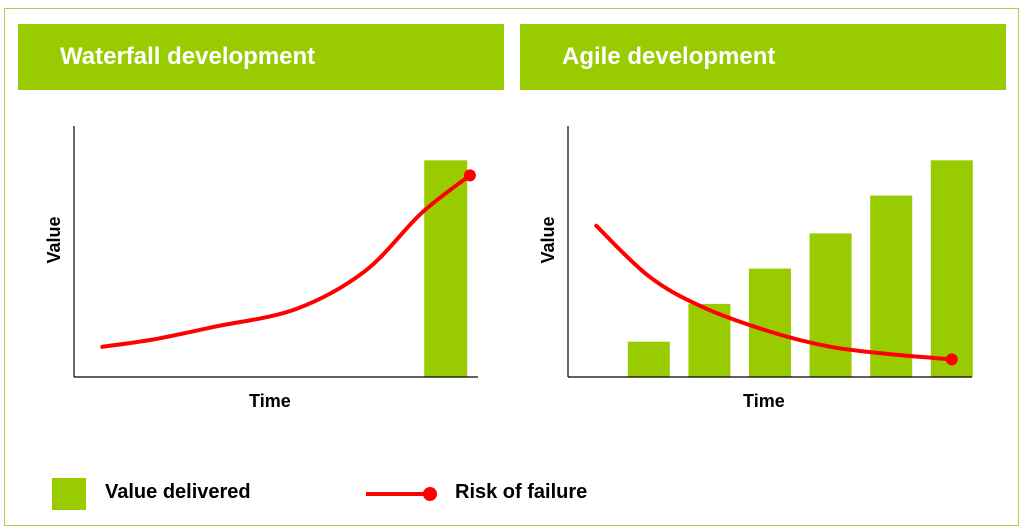 The height and width of the screenshot is (530, 1024). Describe the element at coordinates (401, 494) in the screenshot. I see `risk-of-failure-legend-line` at that location.